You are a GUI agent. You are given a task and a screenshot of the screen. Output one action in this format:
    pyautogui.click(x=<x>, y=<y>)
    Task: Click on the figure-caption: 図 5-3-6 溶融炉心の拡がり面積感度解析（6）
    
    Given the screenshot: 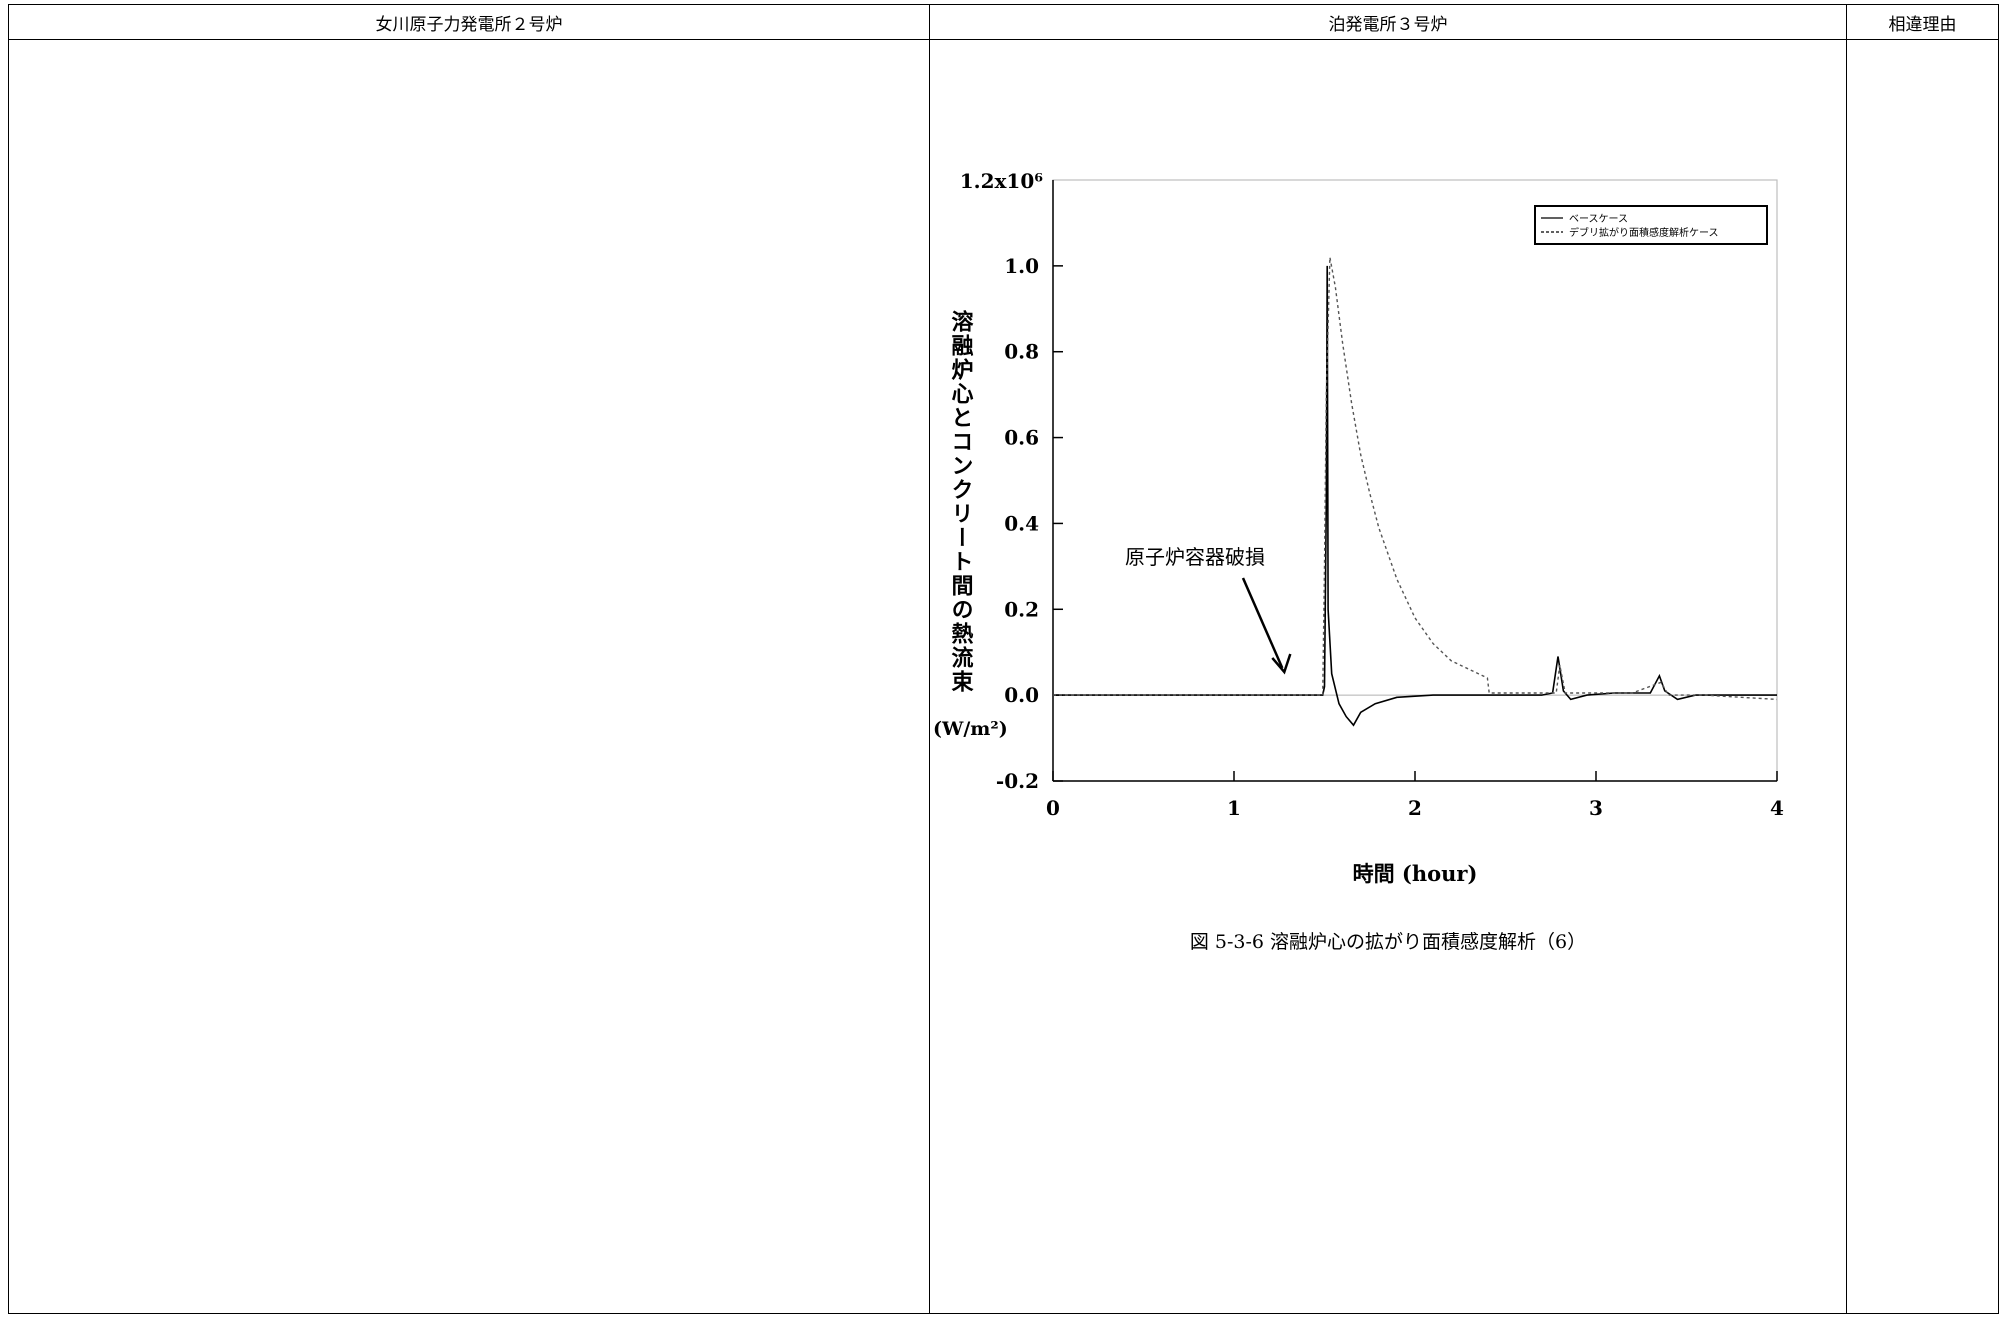 What is the action you would take?
    pyautogui.click(x=1388, y=942)
    